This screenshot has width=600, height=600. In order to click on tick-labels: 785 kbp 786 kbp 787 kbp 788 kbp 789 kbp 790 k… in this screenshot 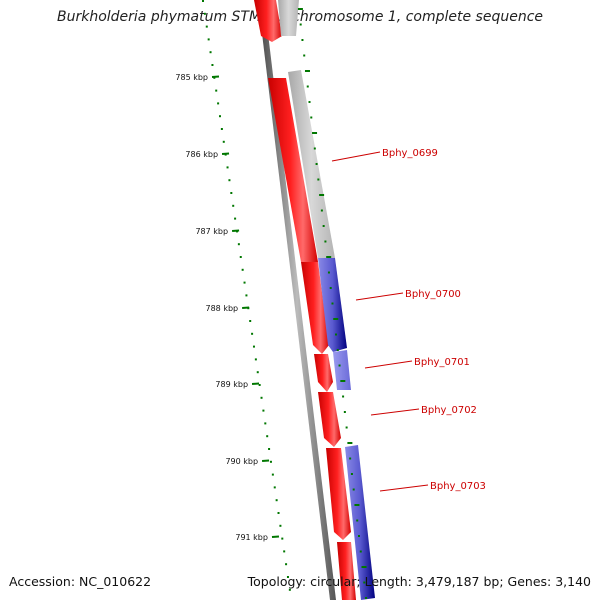, I will do `click(221, 307)`.